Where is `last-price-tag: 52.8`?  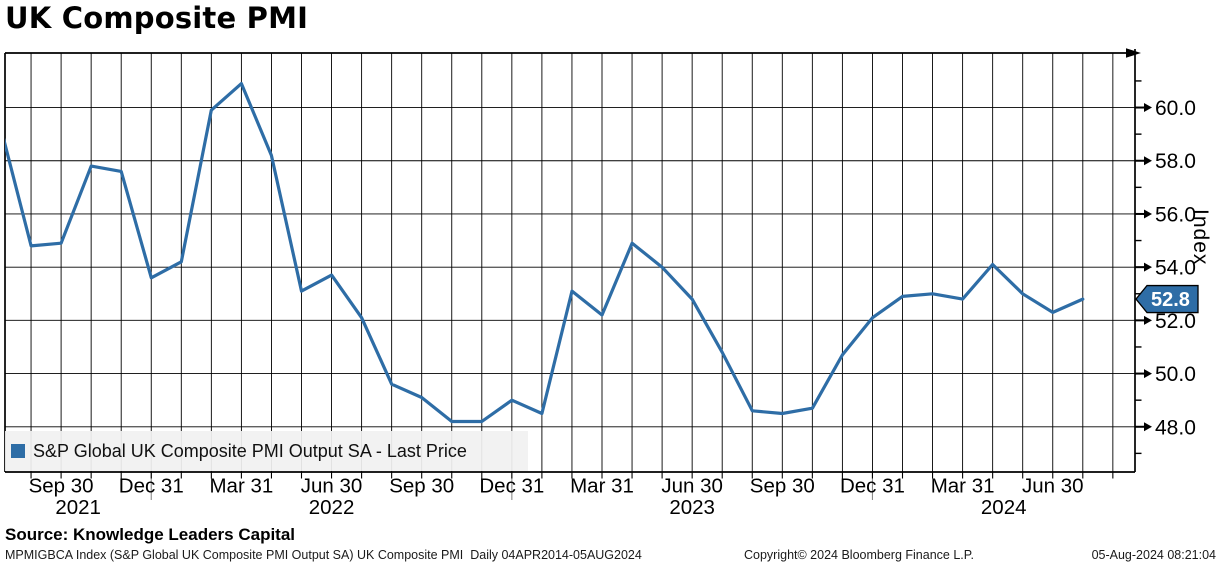
last-price-tag: 52.8 is located at coordinates (1167, 299).